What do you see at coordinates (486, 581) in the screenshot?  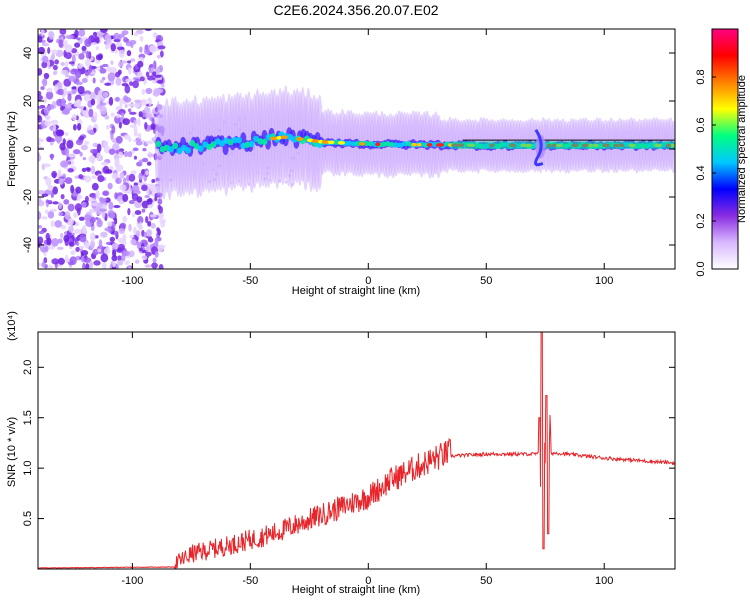 I see `x-tick-label: 50` at bounding box center [486, 581].